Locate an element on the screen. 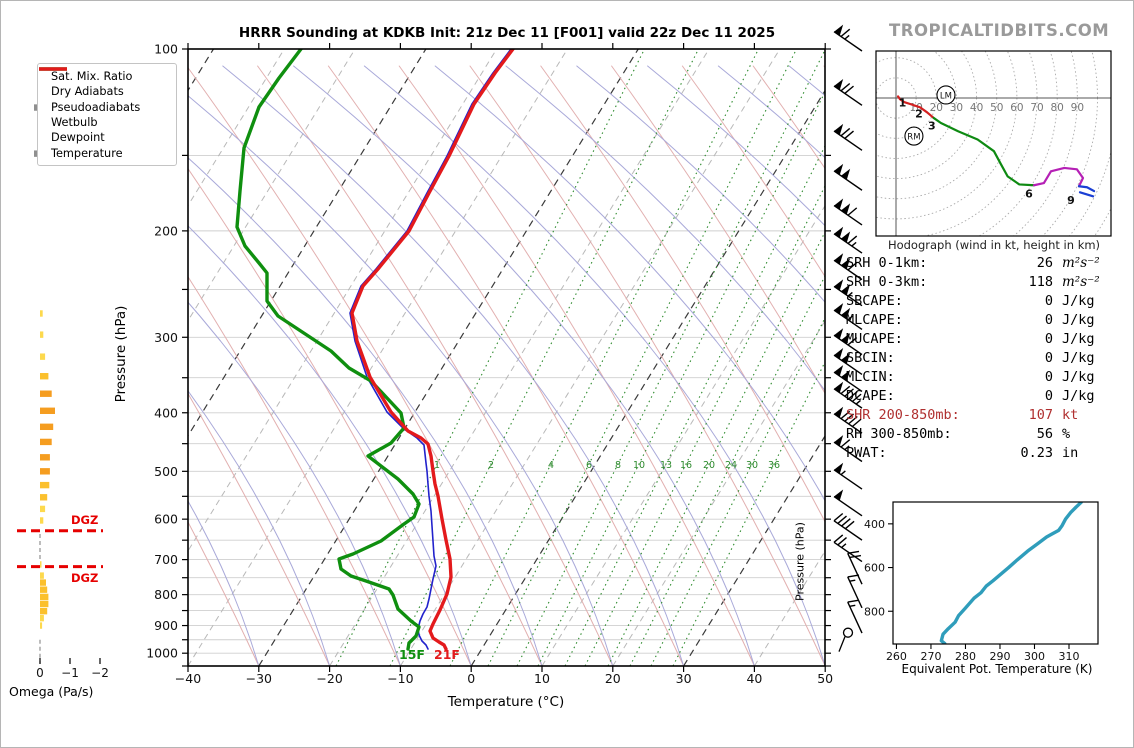 The height and width of the screenshot is (748, 1134). y-axis-title: Pressure (hPa) is located at coordinates (121, 354).